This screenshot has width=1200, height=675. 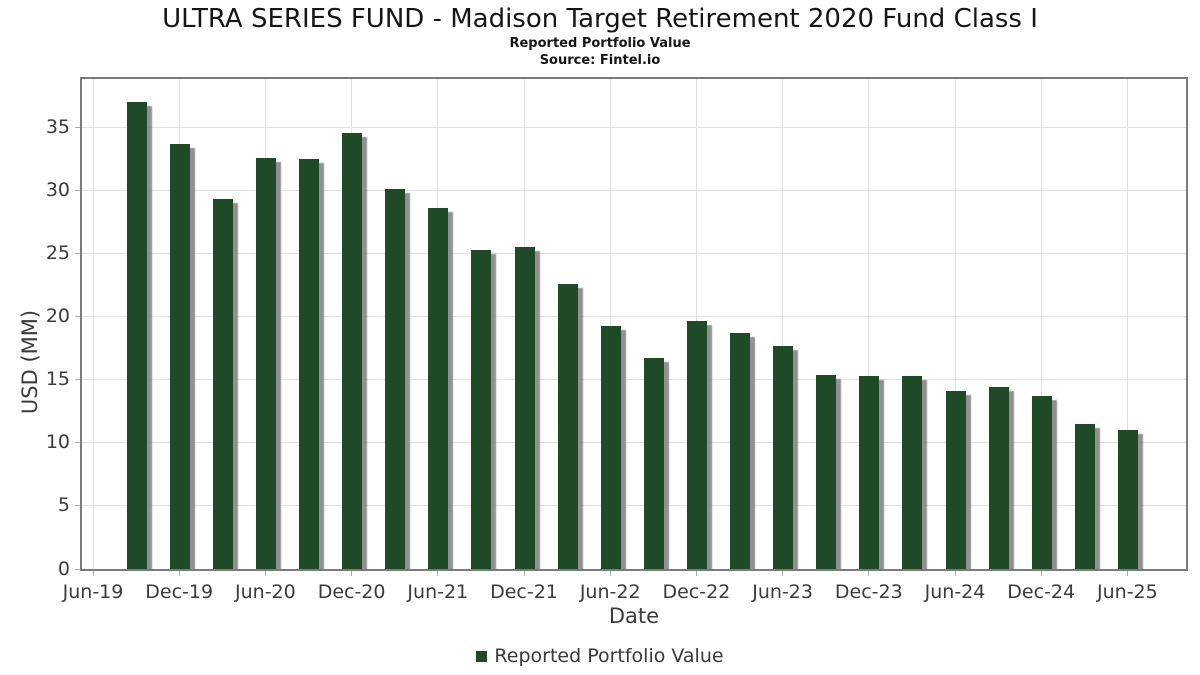 I want to click on legend: Reported Portfolio Value, so click(x=600, y=656).